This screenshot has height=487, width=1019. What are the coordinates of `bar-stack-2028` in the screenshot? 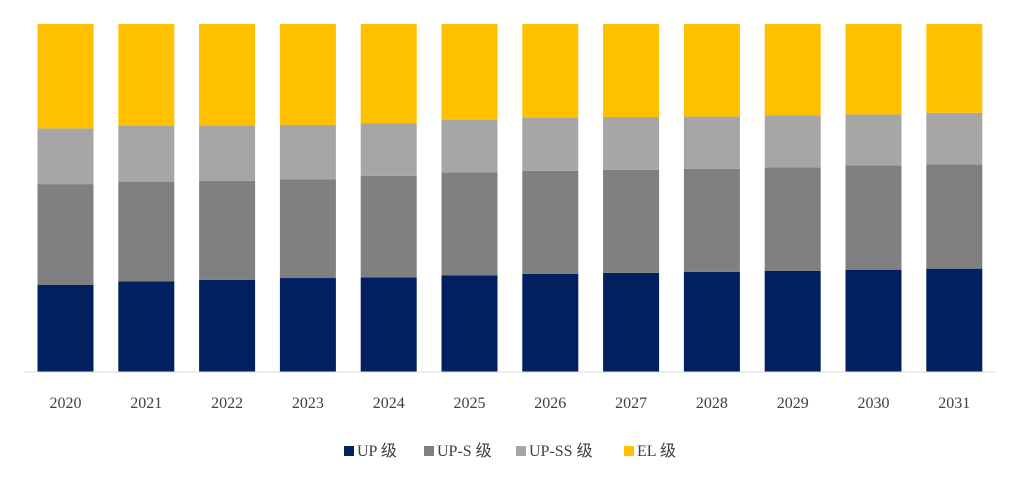 It's located at (711, 198).